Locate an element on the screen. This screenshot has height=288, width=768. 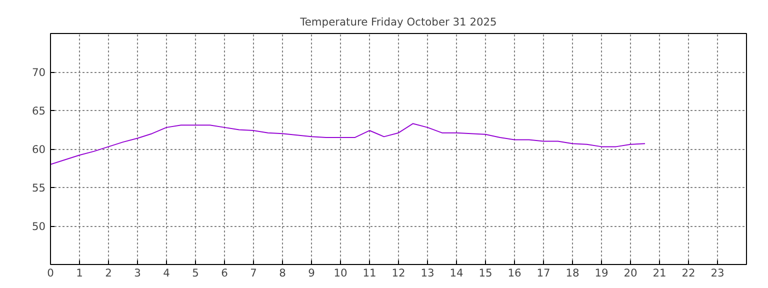
x-tick-label: 13 is located at coordinates (427, 273).